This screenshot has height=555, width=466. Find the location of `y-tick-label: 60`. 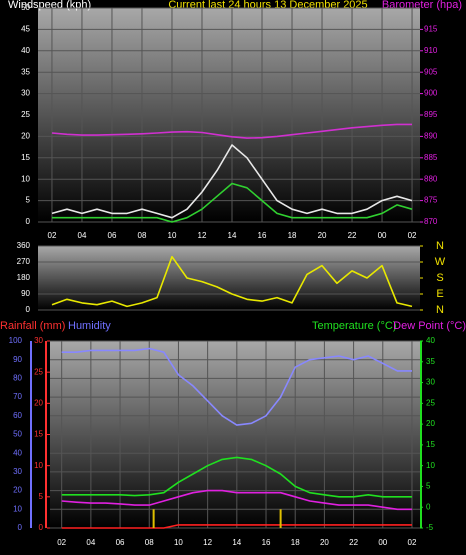

y-tick-label: 60 is located at coordinates (17, 415).